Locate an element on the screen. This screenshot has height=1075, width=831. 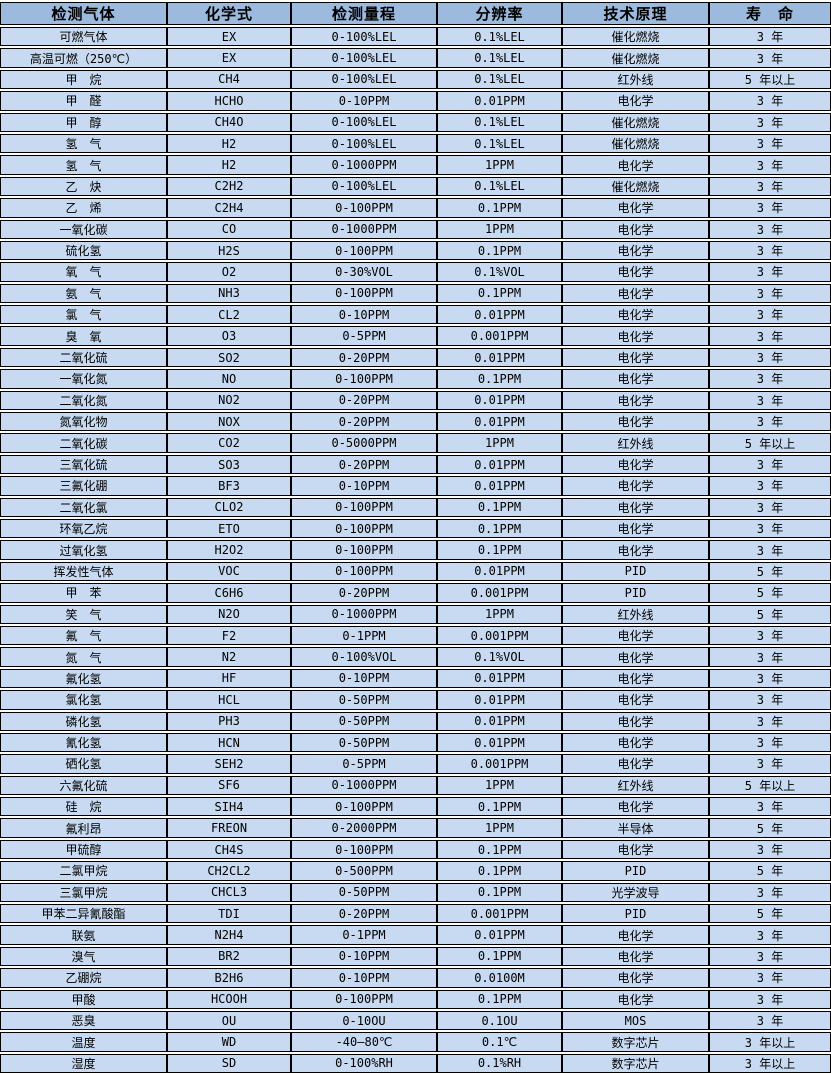
cell-gas-name: 挥发性气体 is located at coordinates (83, 571).